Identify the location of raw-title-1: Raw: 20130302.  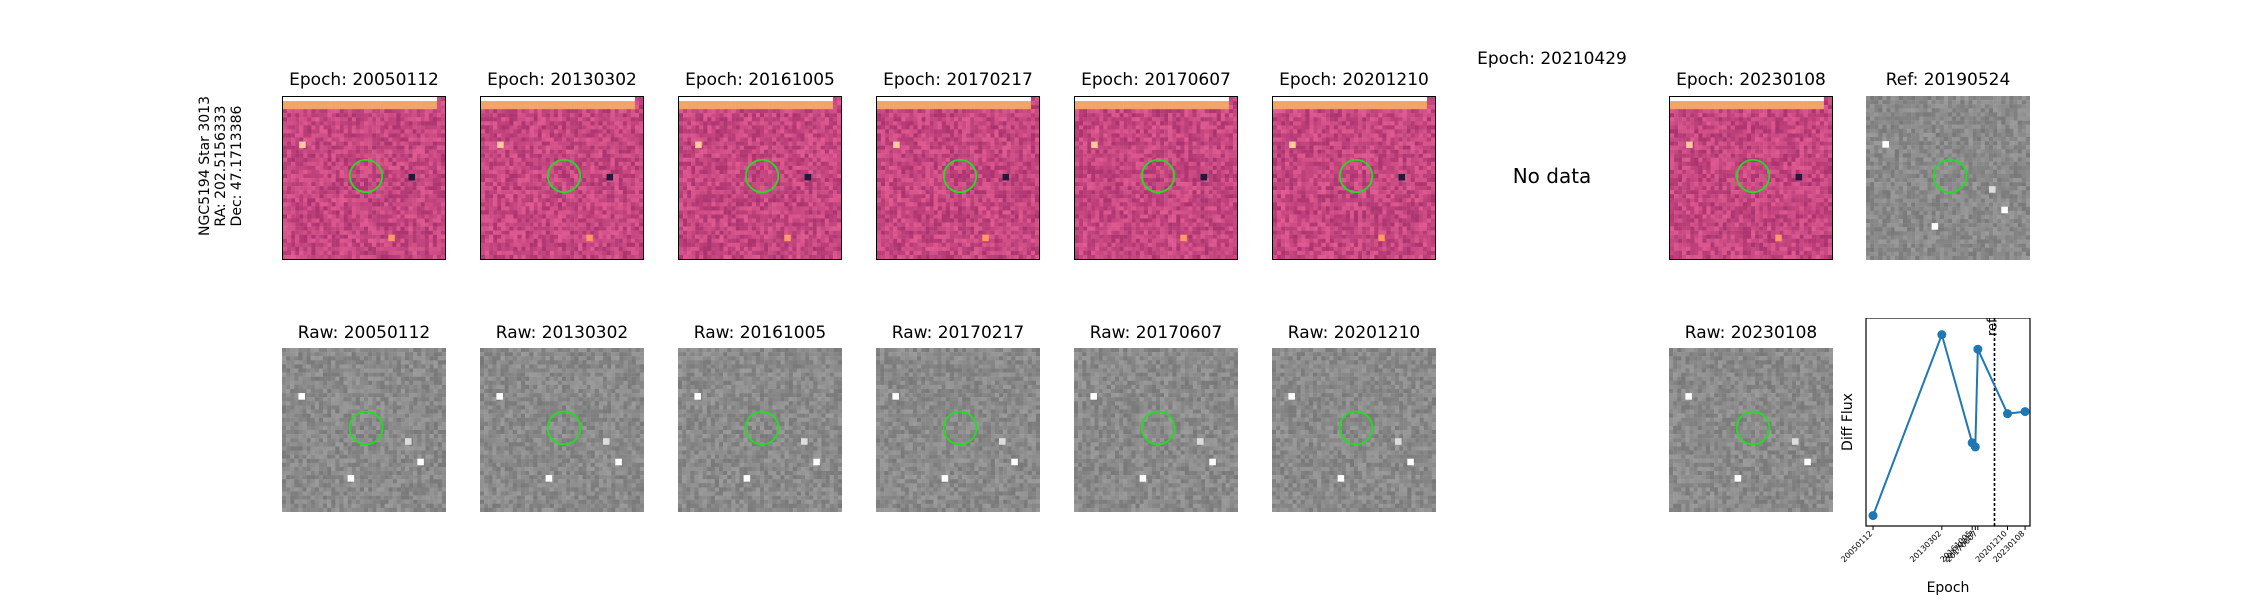
(562, 333).